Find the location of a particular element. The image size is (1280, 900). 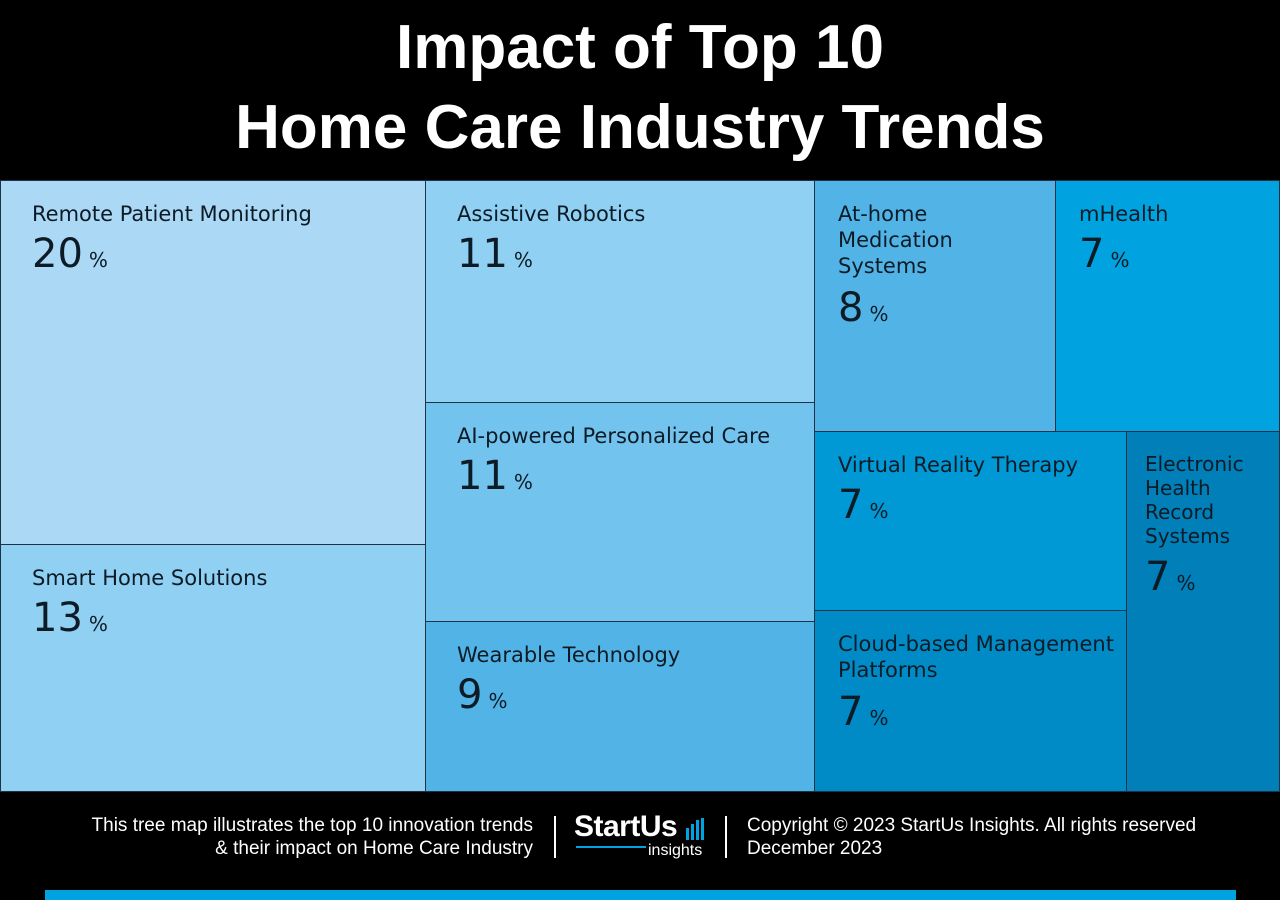

treemap-tile-wearable-technology: Wearable Technology 9% is located at coordinates (620, 706).